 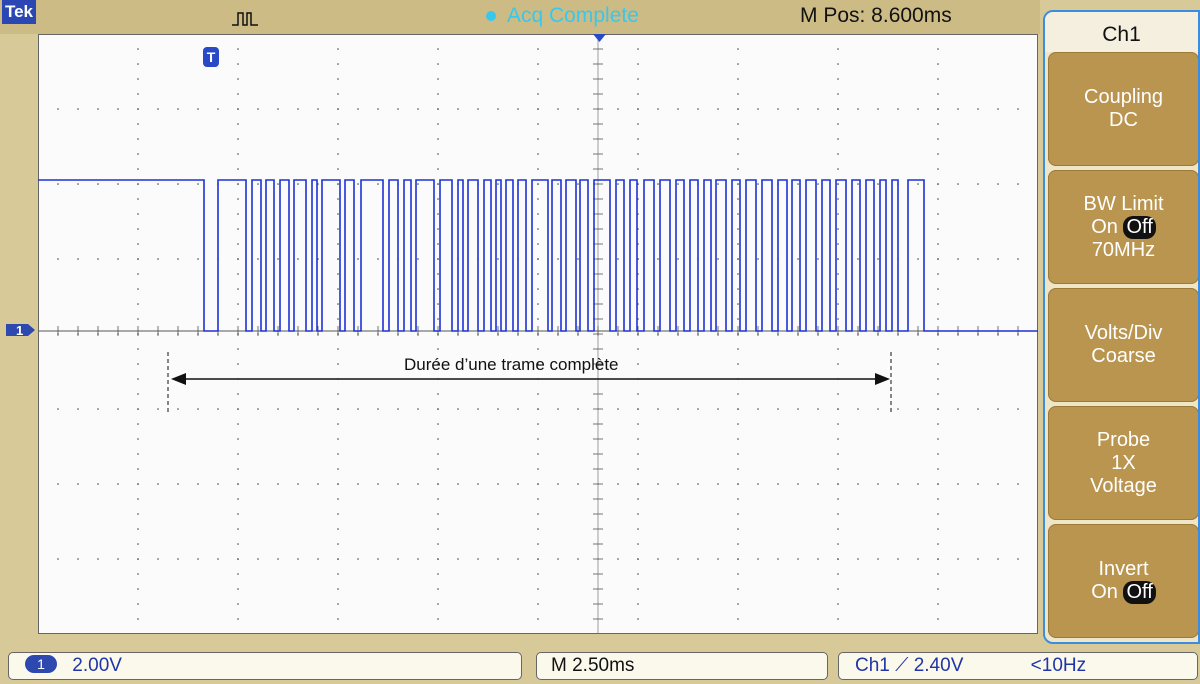 I want to click on volts-div-value: Coarse, so click(x=1123, y=356).